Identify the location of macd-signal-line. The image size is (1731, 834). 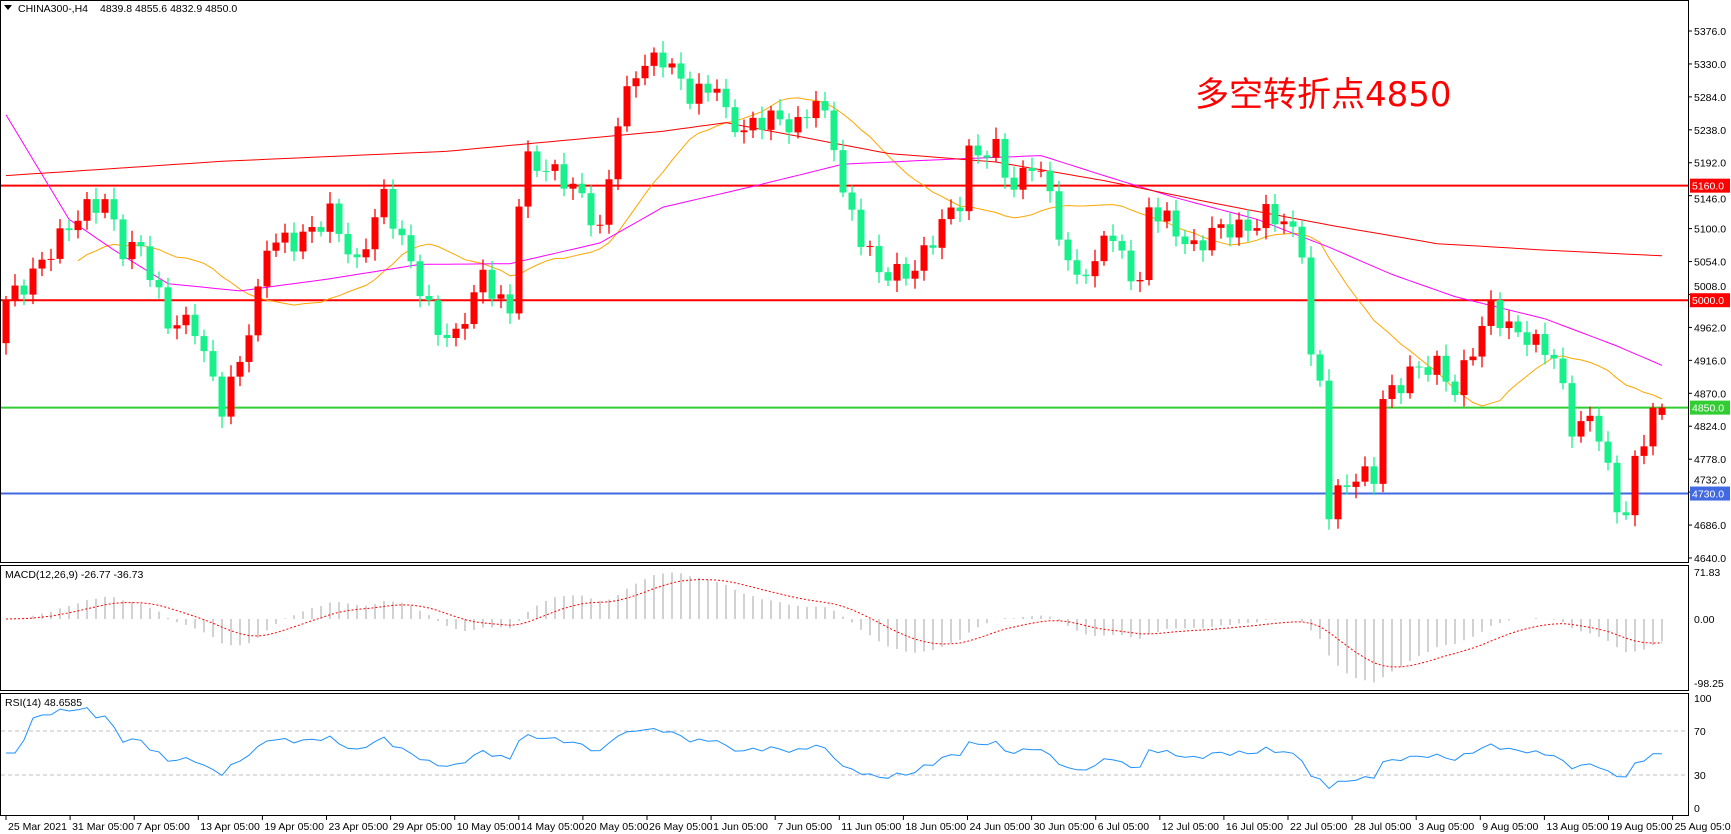
(834, 623).